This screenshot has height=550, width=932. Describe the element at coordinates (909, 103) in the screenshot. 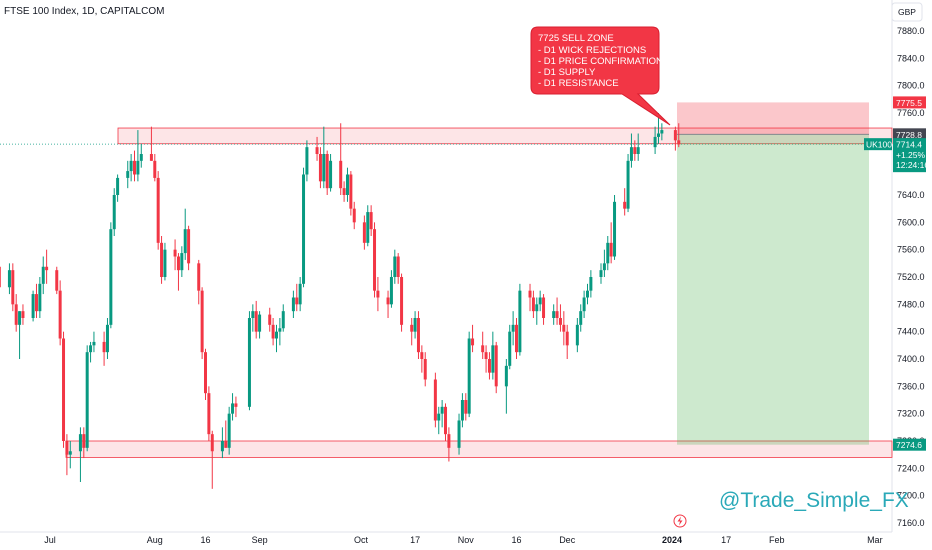

I see `stop-price-tag: 7775.5` at that location.